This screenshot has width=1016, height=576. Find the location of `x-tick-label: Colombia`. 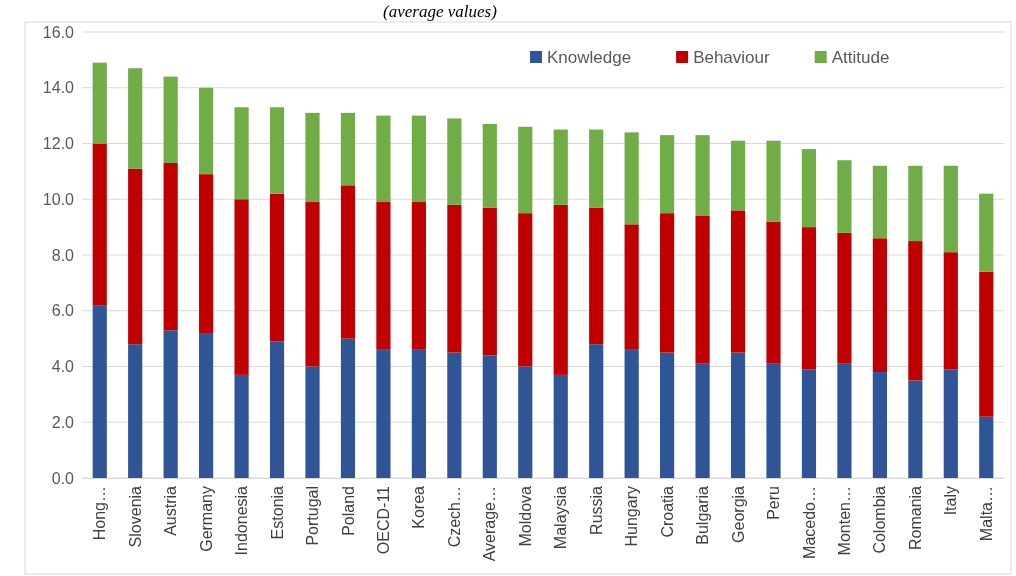

x-tick-label: Colombia is located at coordinates (880, 519).